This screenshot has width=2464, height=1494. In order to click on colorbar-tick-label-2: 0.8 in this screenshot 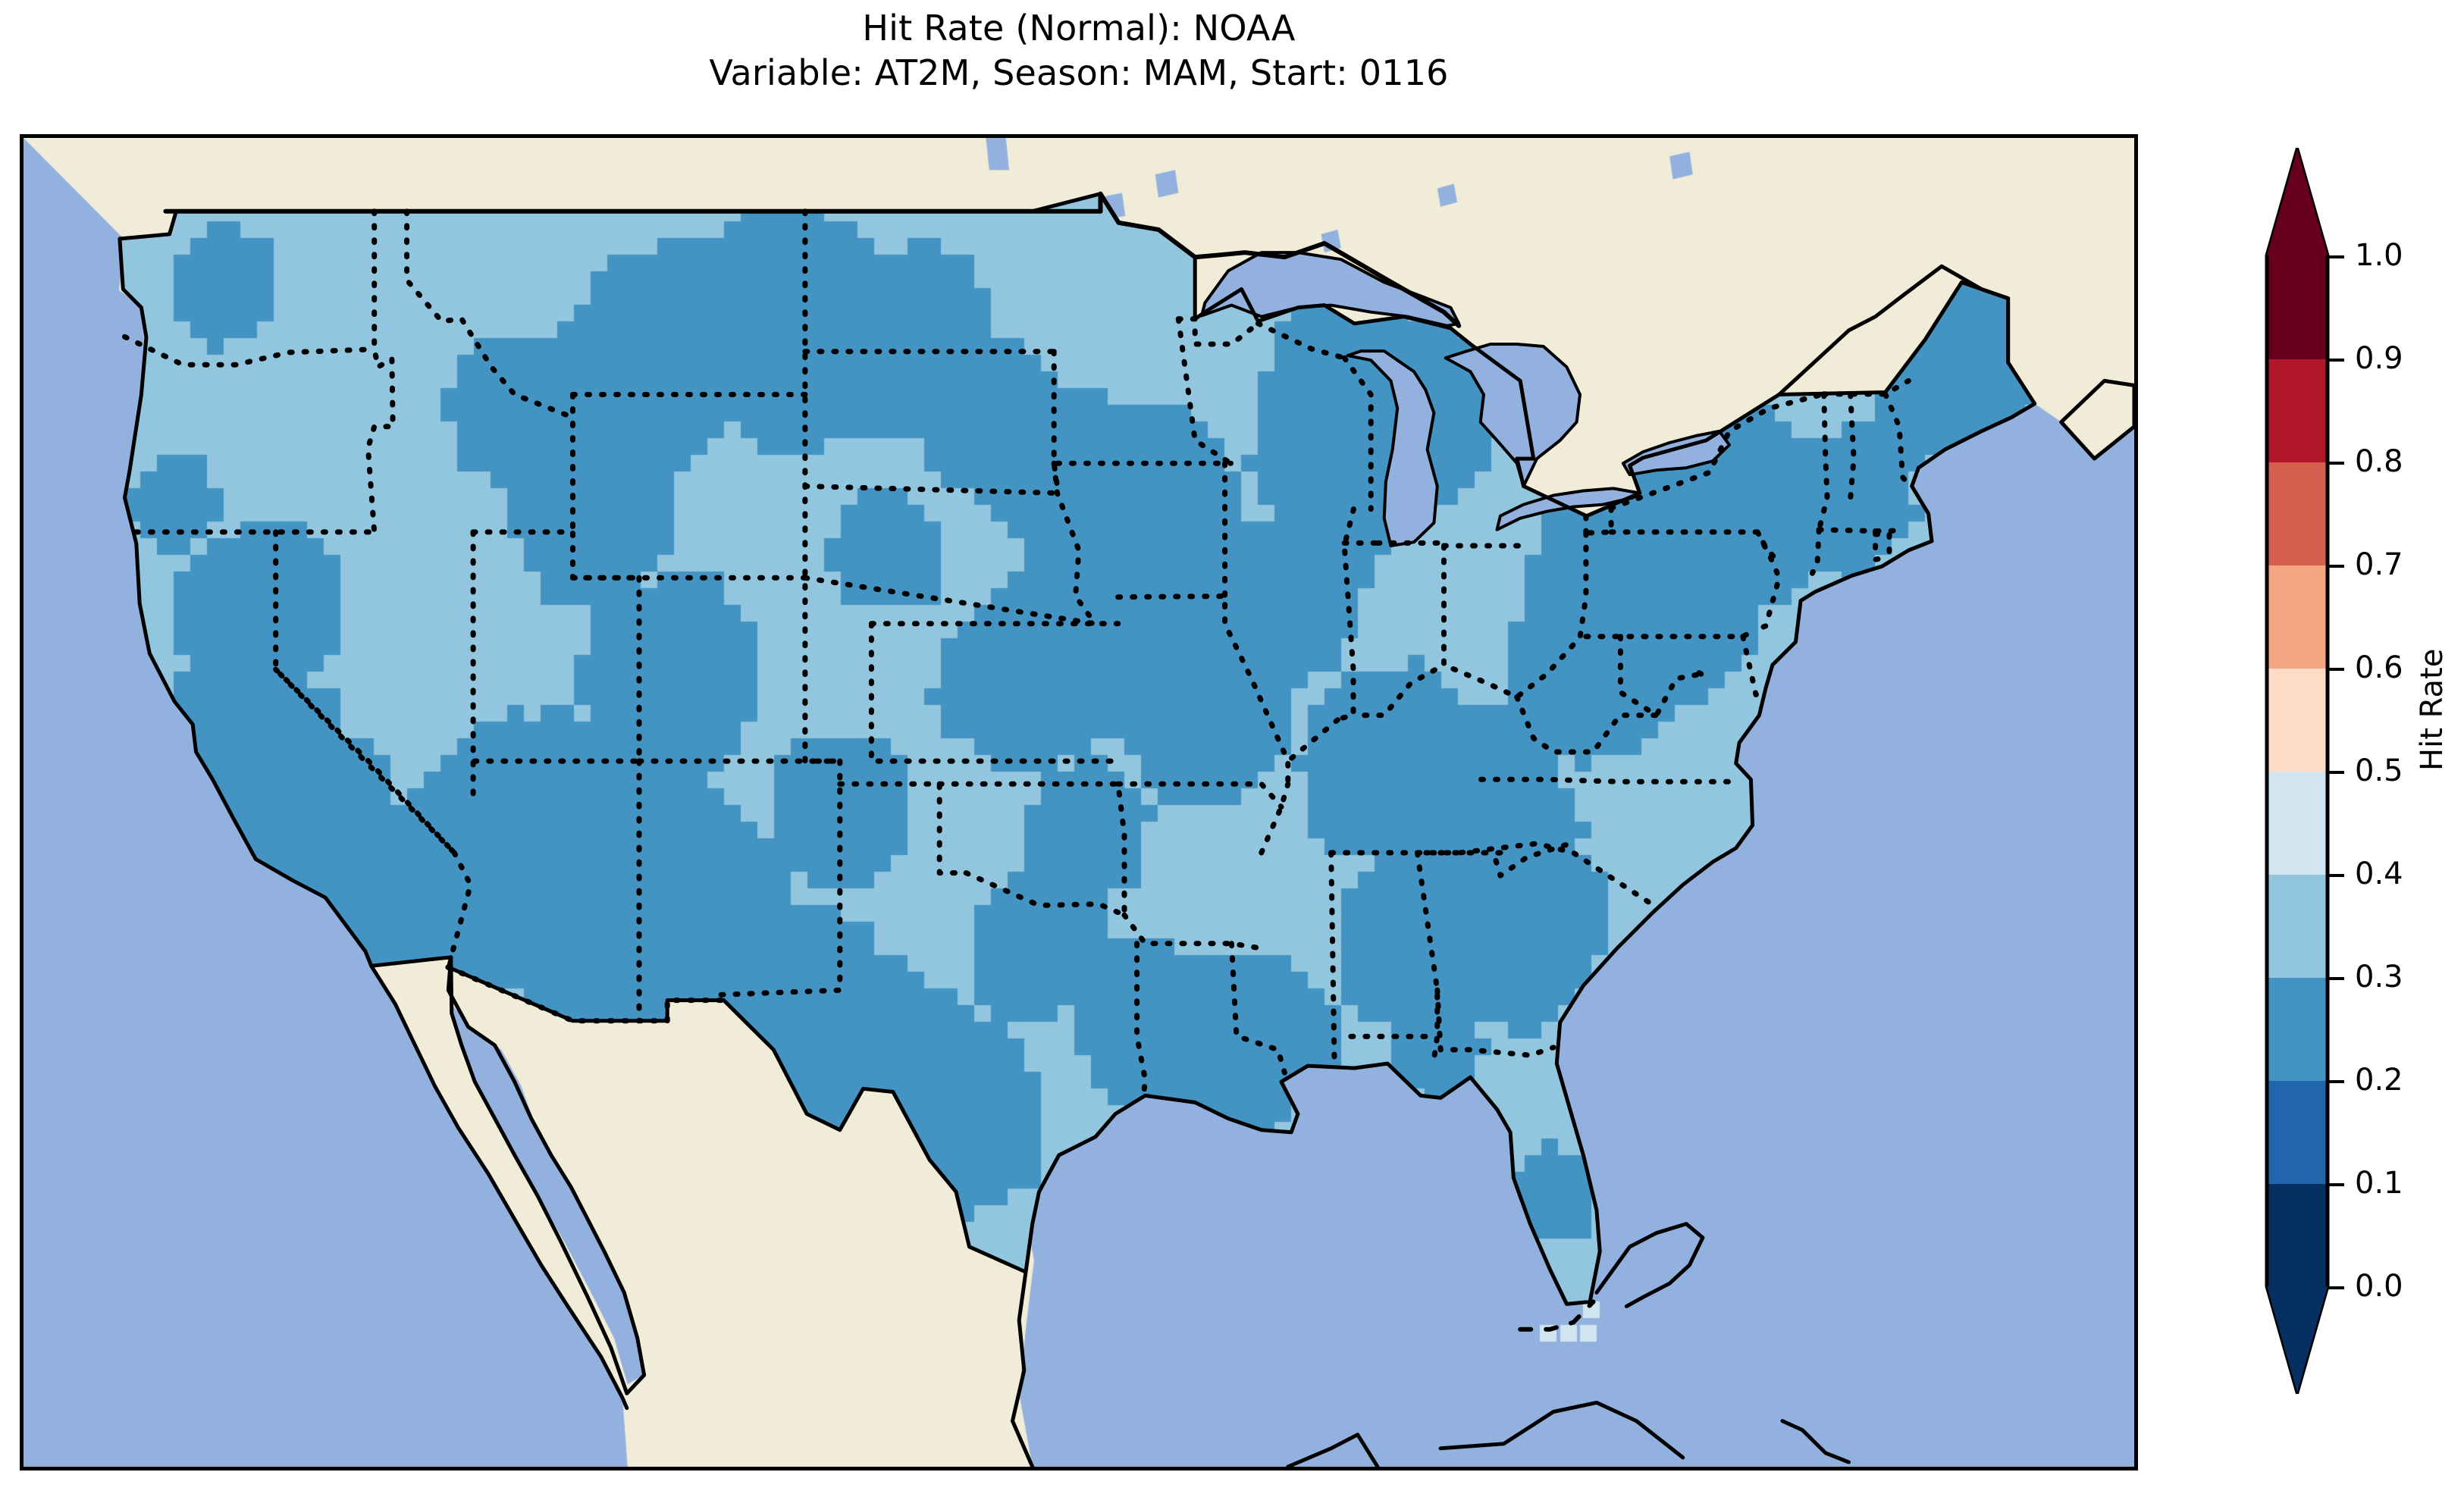, I will do `click(2379, 461)`.